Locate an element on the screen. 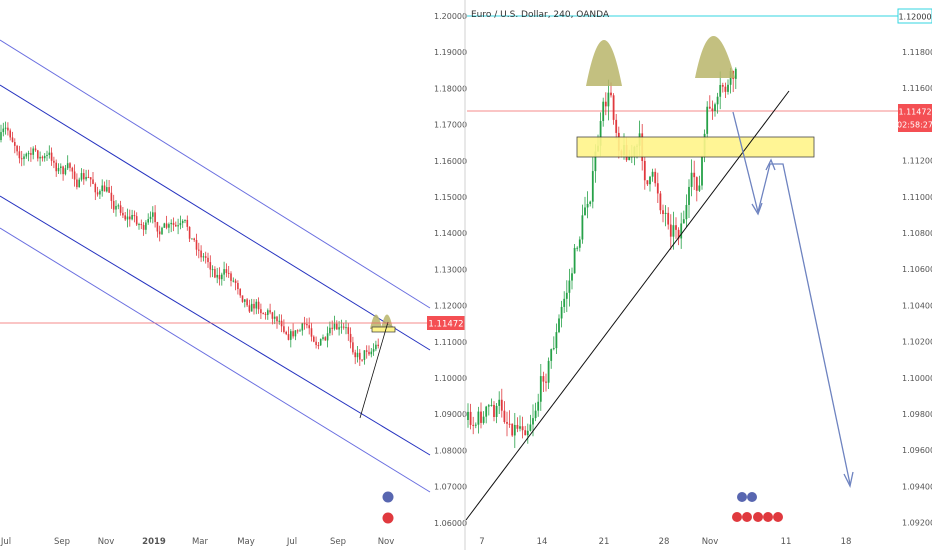  y-tick-label: 1.16000 is located at coordinates (450, 161).